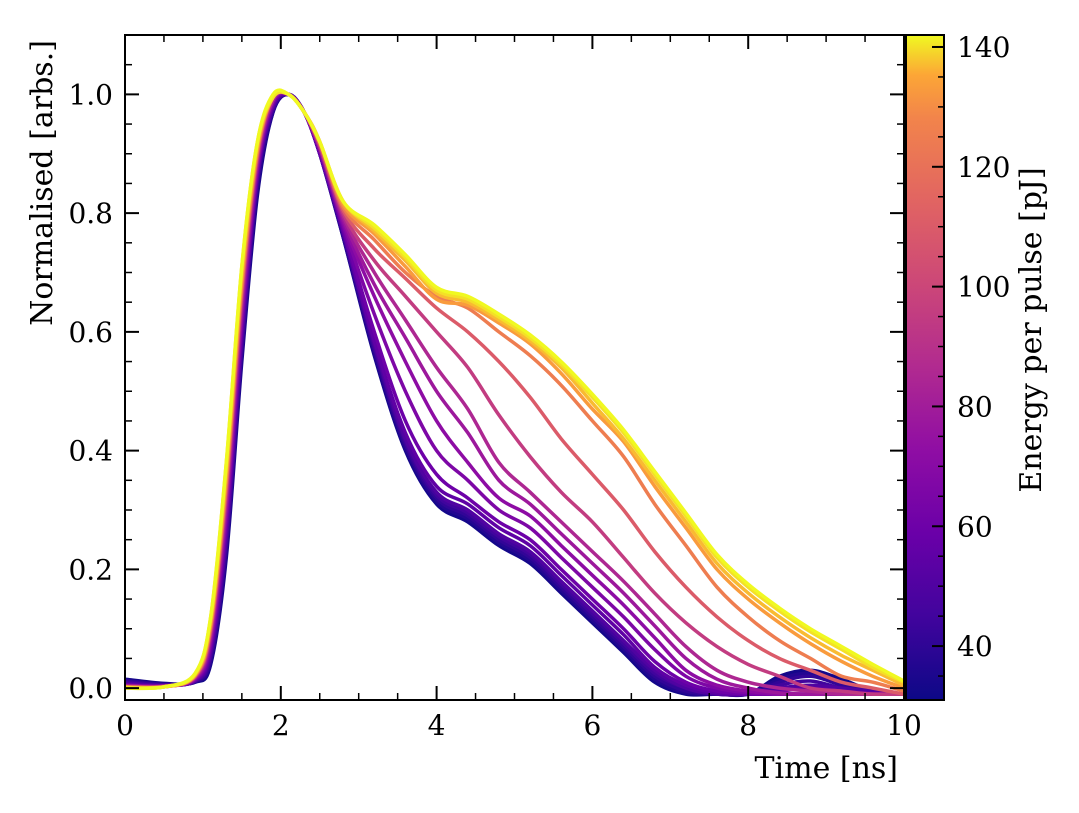 The height and width of the screenshot is (813, 1079). Describe the element at coordinates (971, 354) in the screenshot. I see `colorbar-tick-layer: 40 60 80 100 120 140` at that location.